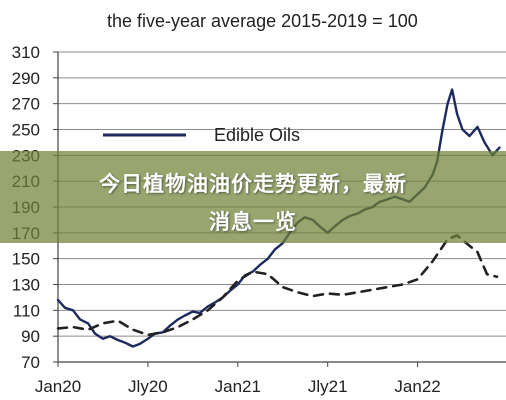 The width and height of the screenshot is (506, 400). I want to click on x-tick-label: Jly21, so click(328, 386).